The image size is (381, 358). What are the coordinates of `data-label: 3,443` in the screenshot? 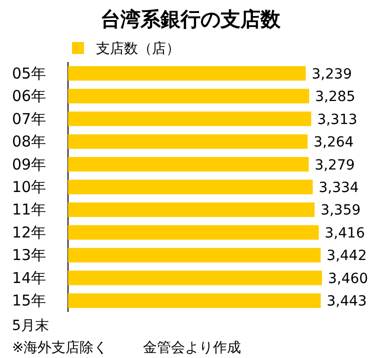 It's located at (346, 302).